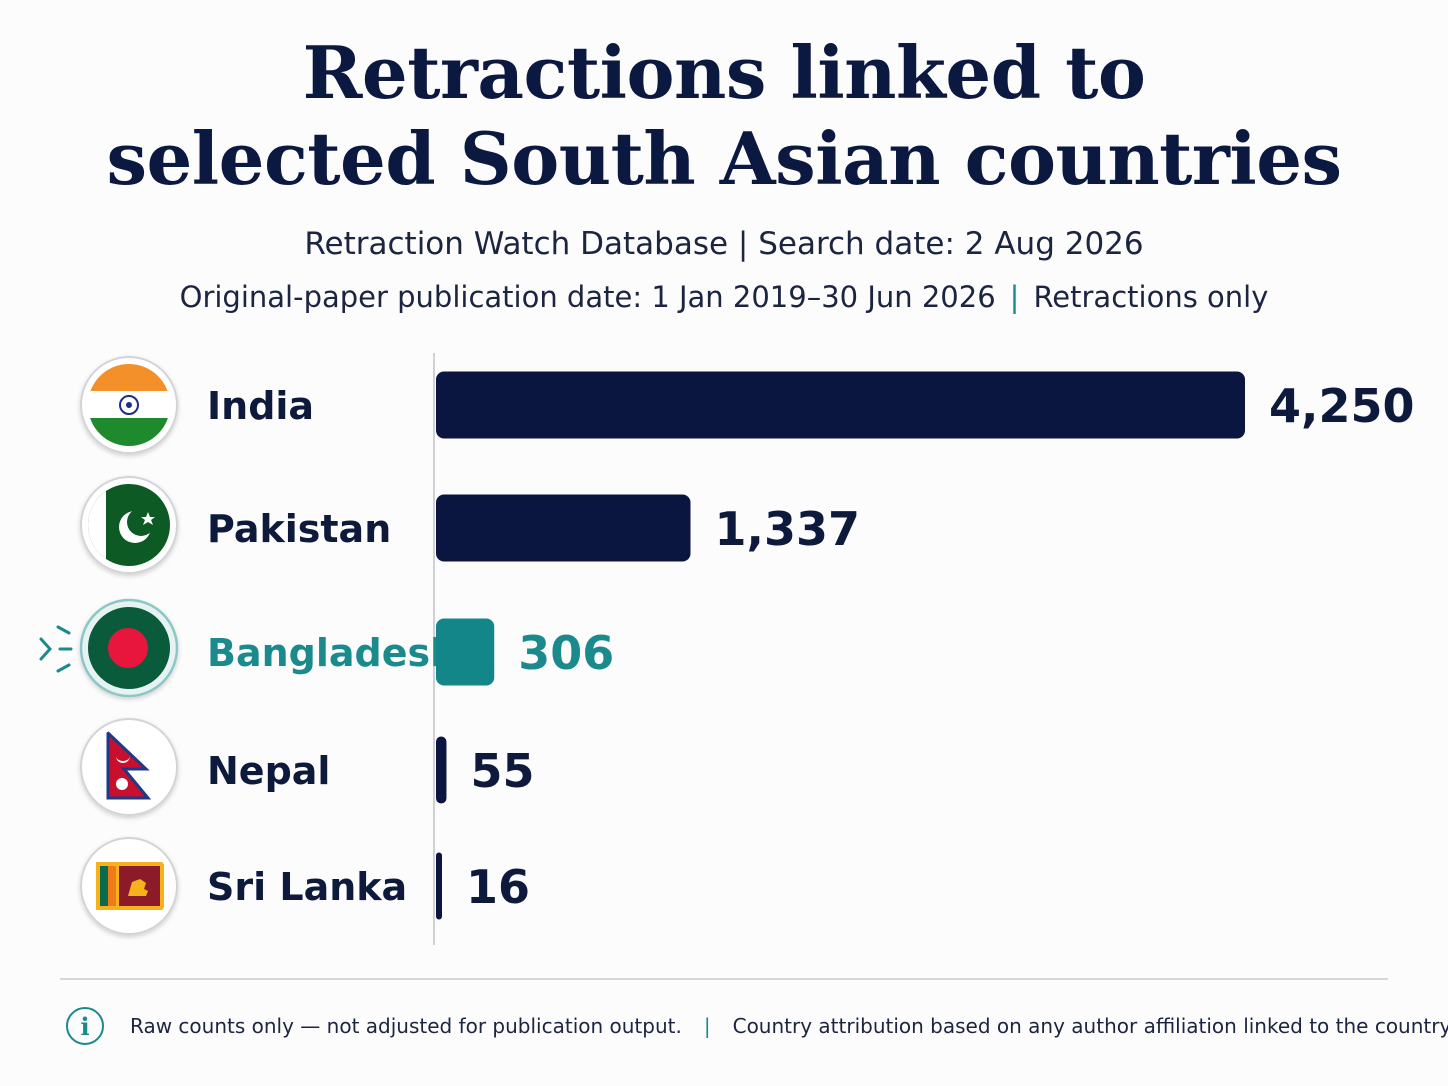 Image resolution: width=1448 pixels, height=1086 pixels. Describe the element at coordinates (724, 158) in the screenshot. I see `chart-title-line-2: selected South Asian countries` at that location.